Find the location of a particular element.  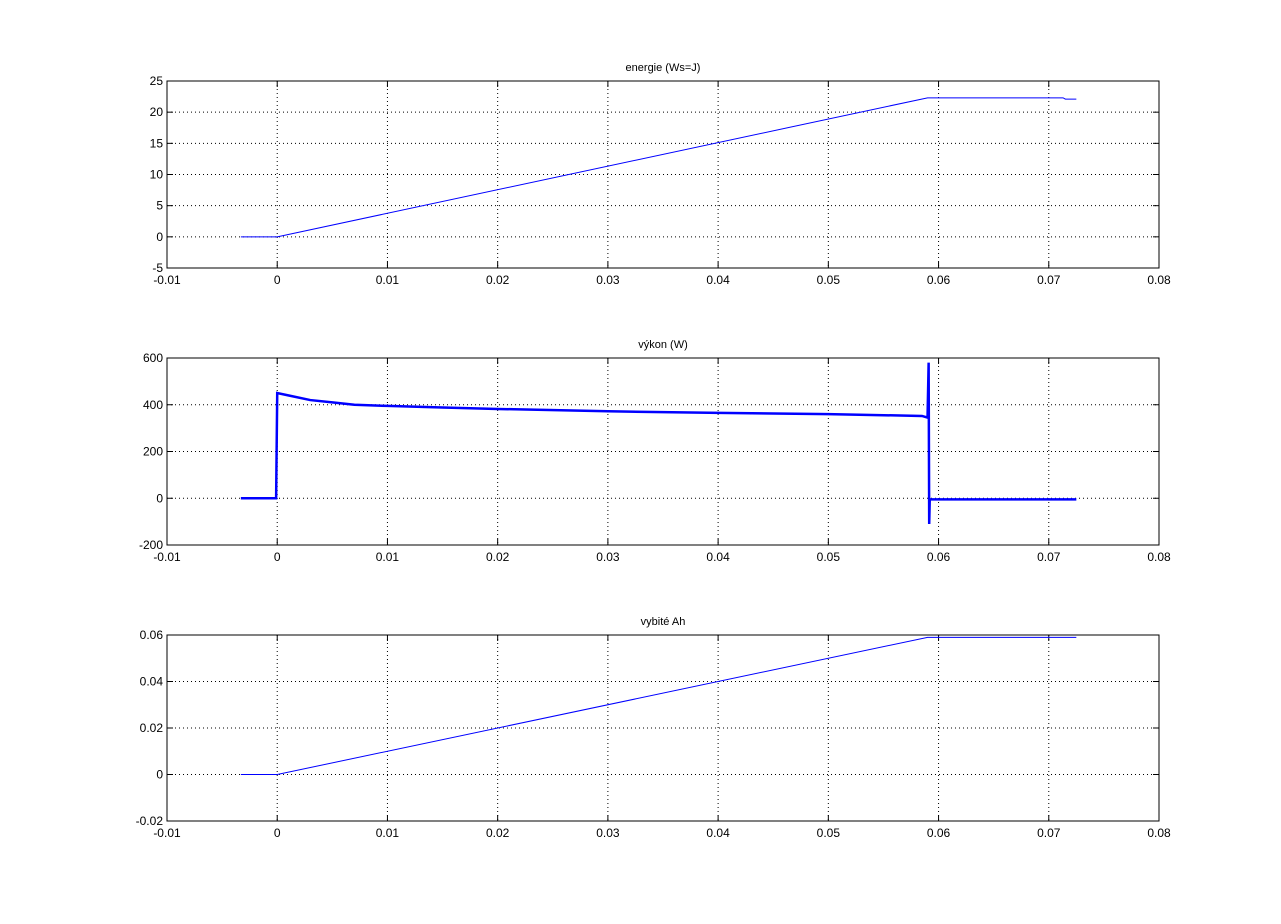

y-tick-label: 400 is located at coordinates (153, 405).